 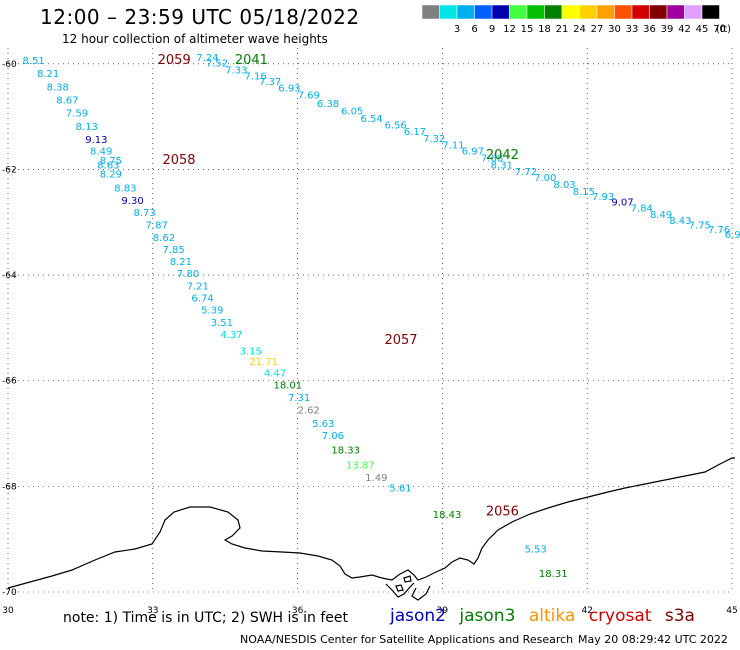 What do you see at coordinates (144, 213) in the screenshot?
I see `wave-height-value: 8.73` at bounding box center [144, 213].